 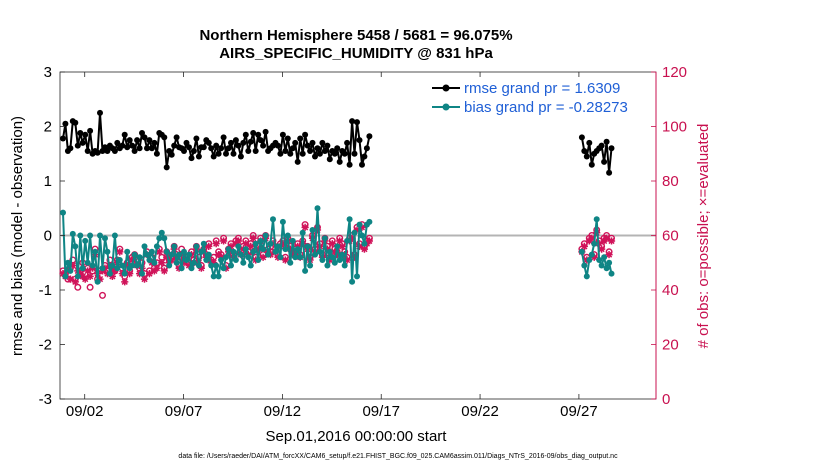 What do you see at coordinates (703, 236) in the screenshot?
I see `right-axis-label: # of obs: o=possible; ×=evaluated` at bounding box center [703, 236].